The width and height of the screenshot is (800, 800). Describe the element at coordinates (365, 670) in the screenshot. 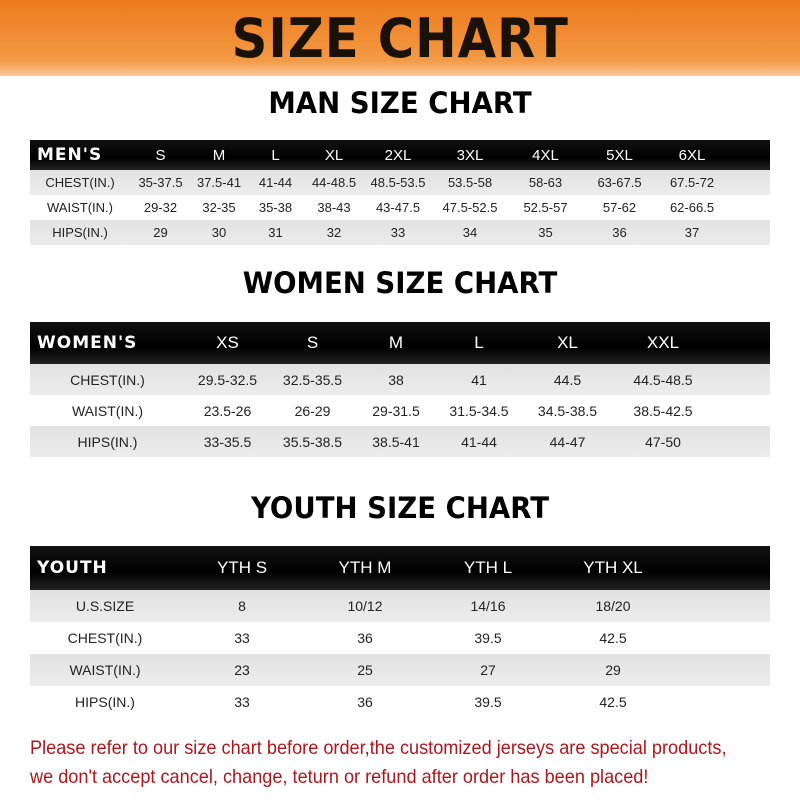

I see `table-cell: 25` at that location.